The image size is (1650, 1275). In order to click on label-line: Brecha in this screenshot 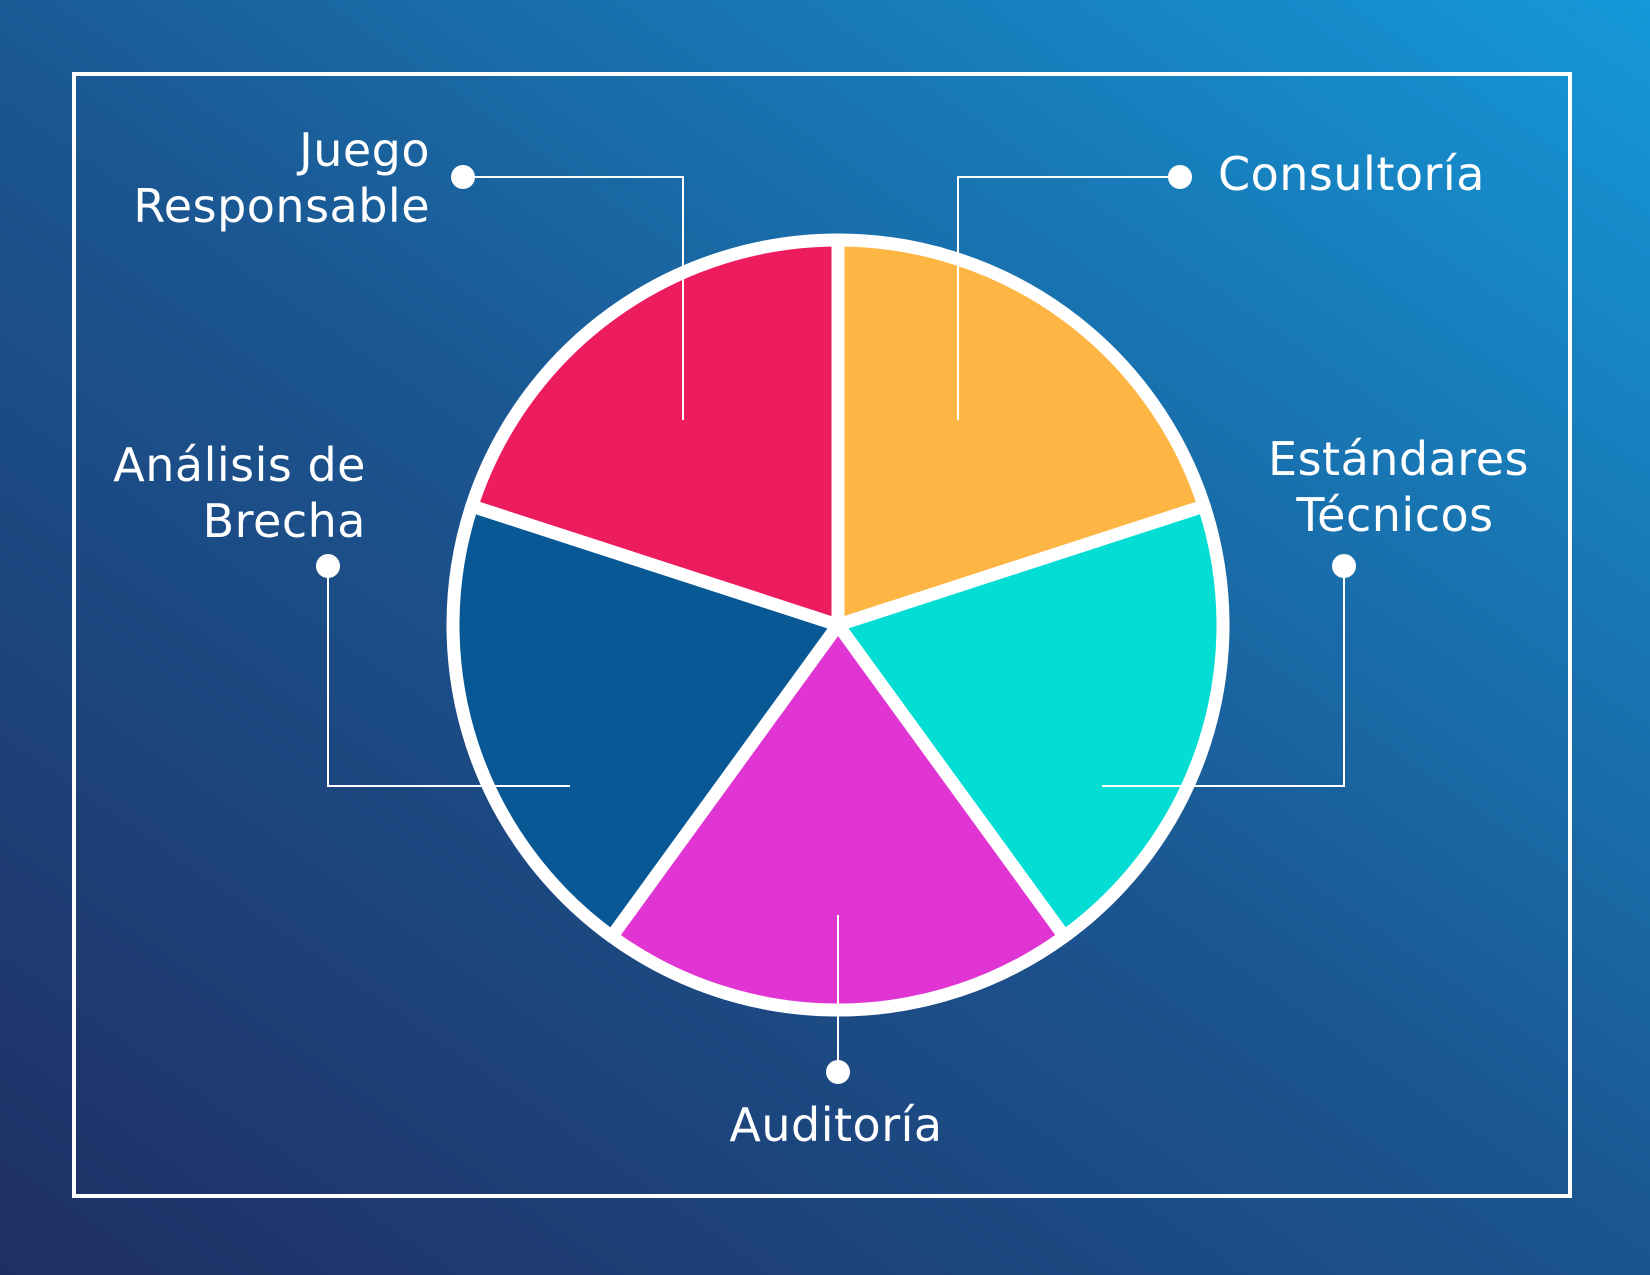, I will do `click(284, 521)`.